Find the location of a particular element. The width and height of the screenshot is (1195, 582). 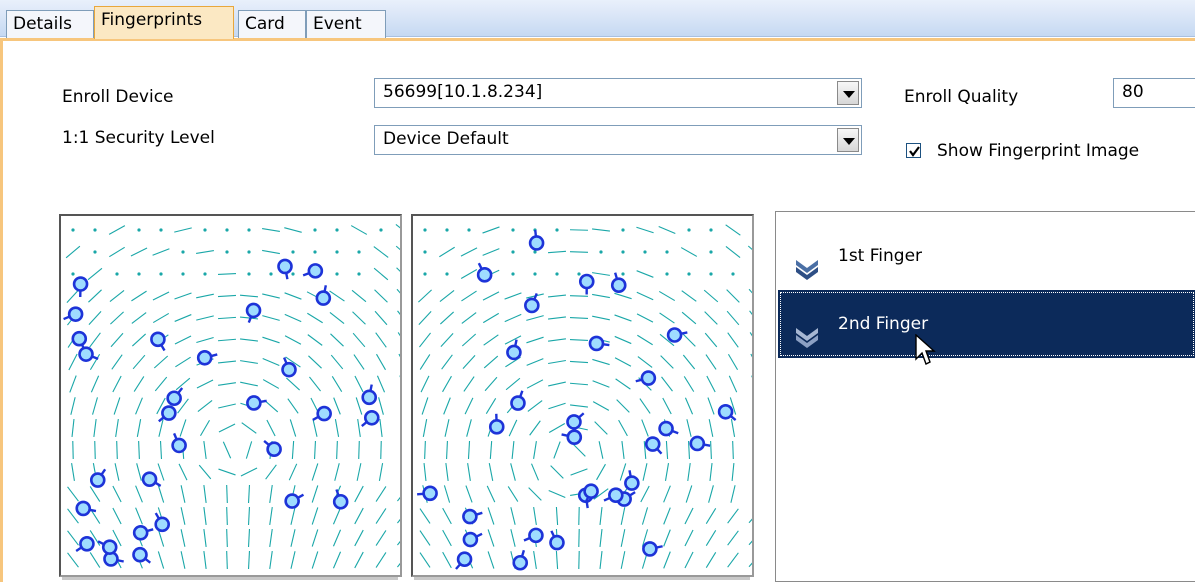

security-level-value: Device Default is located at coordinates (446, 139).